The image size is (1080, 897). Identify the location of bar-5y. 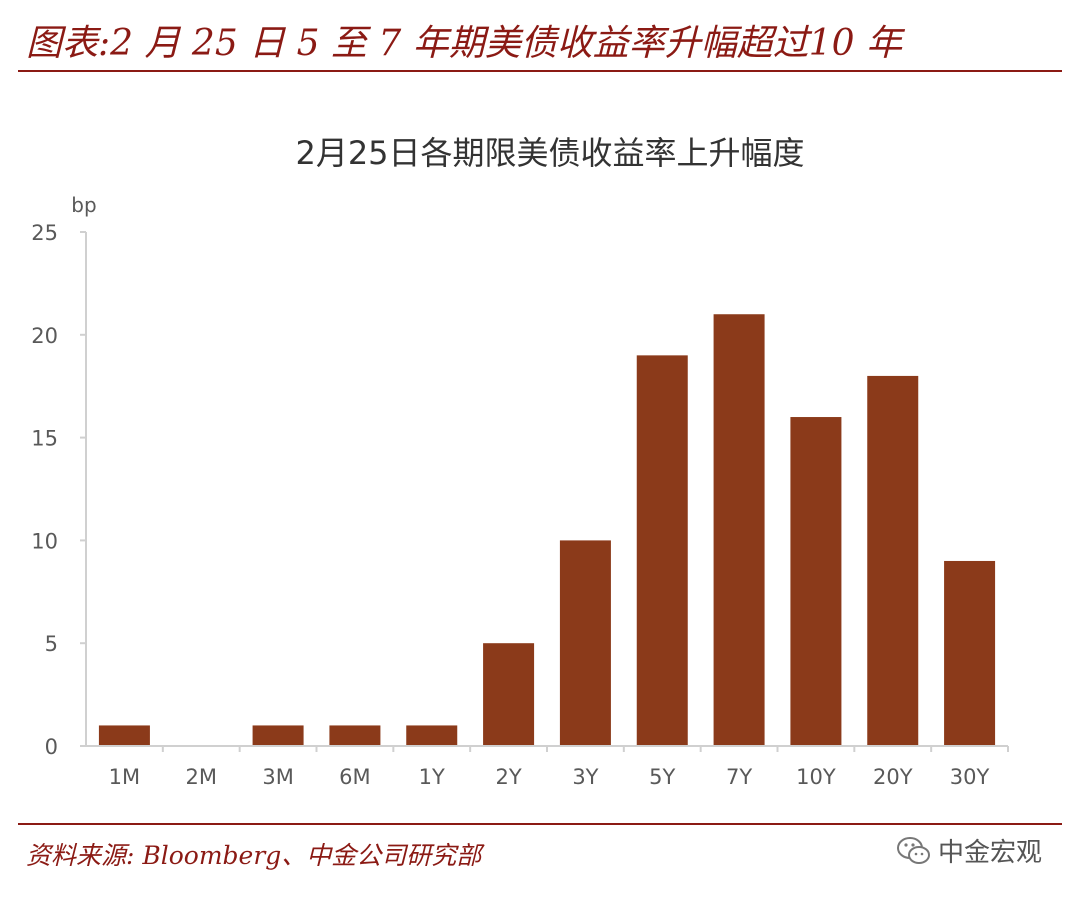
(662, 550).